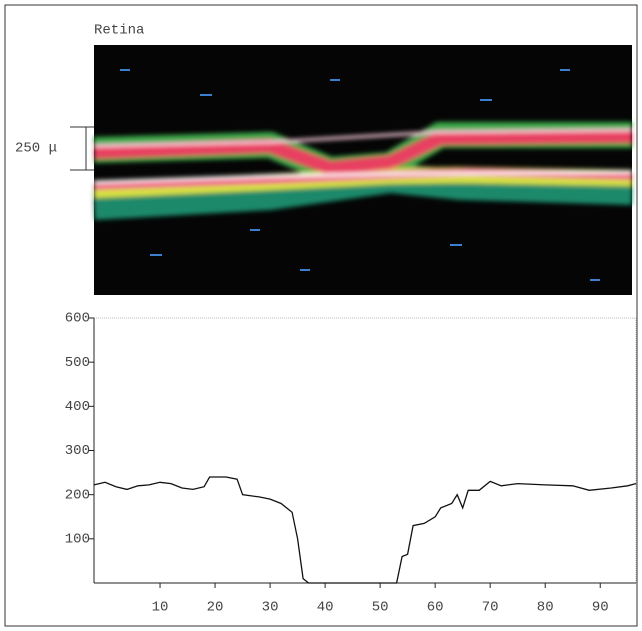 The image size is (642, 631). I want to click on x-tick-label: 20, so click(215, 608).